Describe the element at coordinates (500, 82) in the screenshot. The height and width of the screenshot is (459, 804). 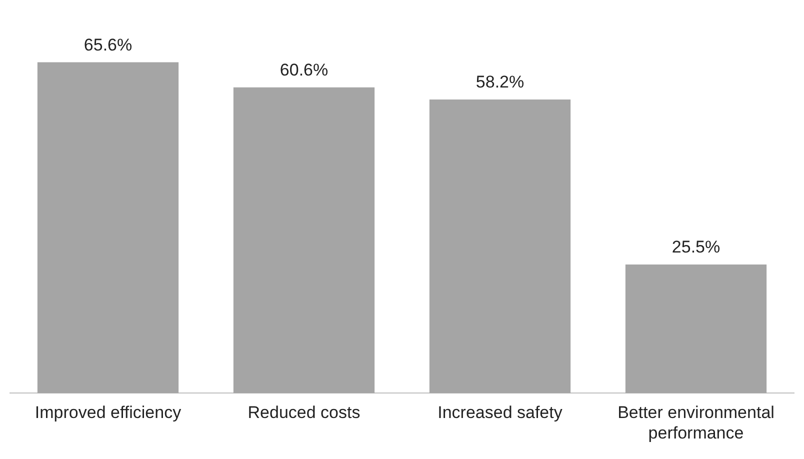
I see `data-label: 58.2%` at that location.